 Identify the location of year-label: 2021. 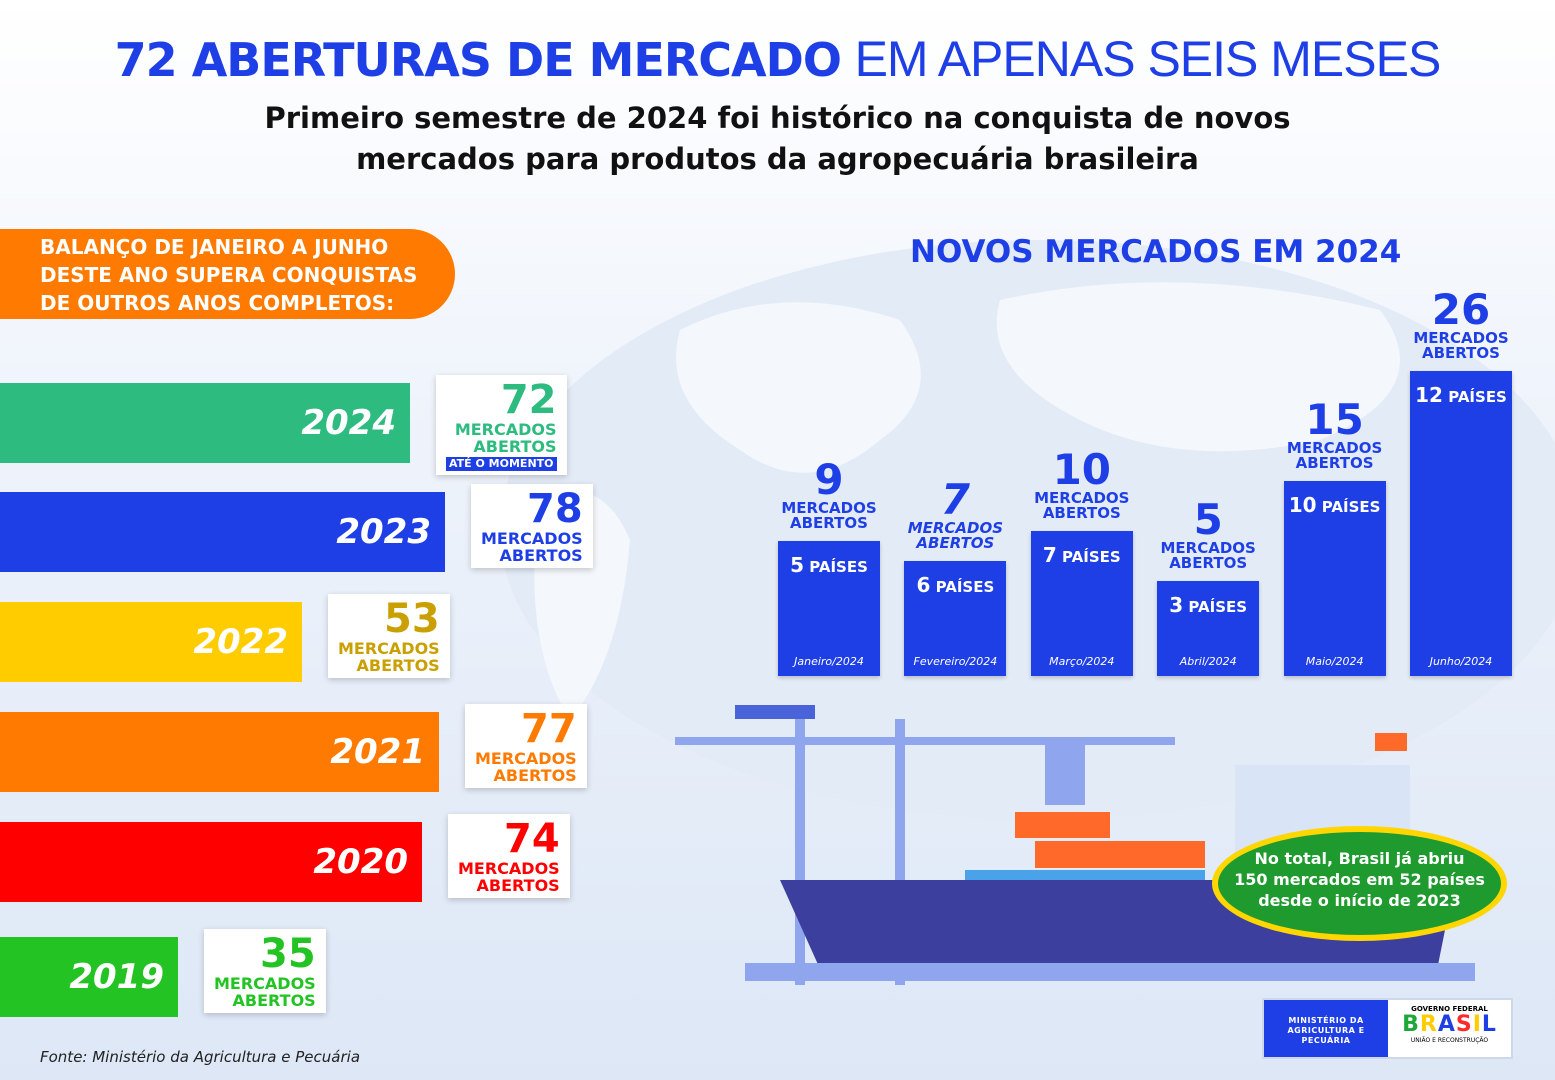
(377, 752).